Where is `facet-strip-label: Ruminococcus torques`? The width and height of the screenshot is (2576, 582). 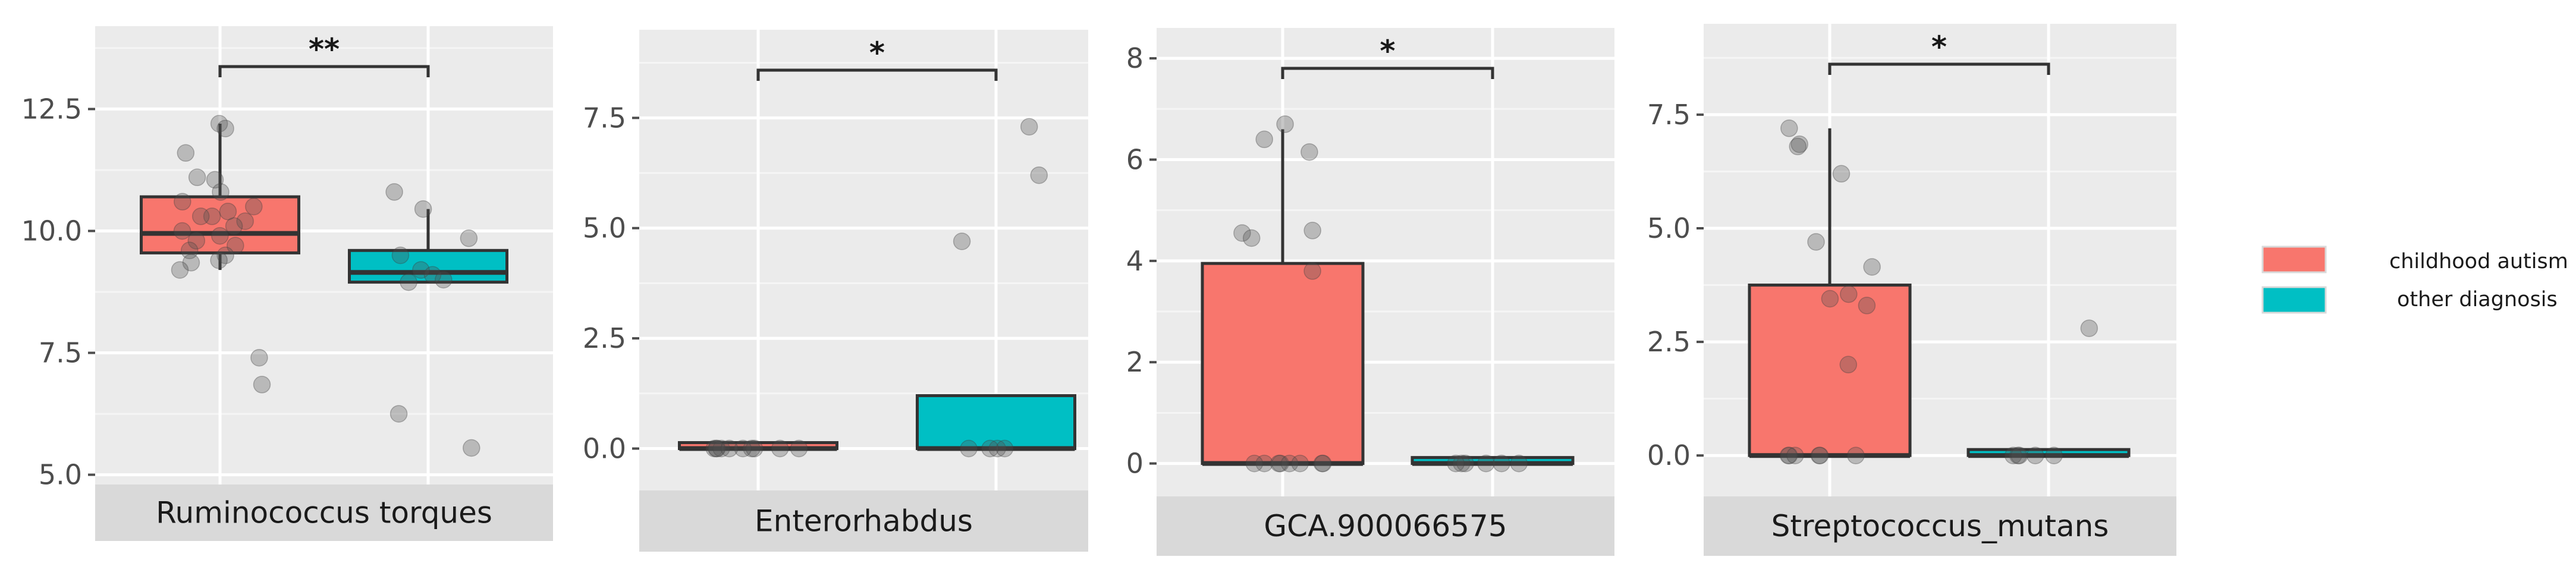
facet-strip-label: Ruminococcus torques is located at coordinates (324, 513).